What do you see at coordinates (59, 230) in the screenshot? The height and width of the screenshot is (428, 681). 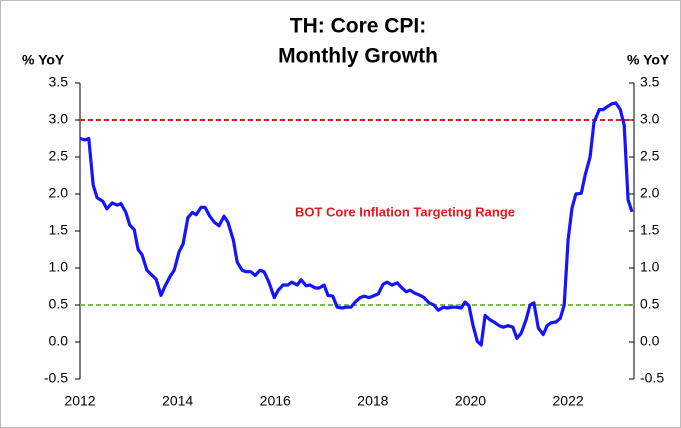 I see `y-tick-label: 1.5` at bounding box center [59, 230].